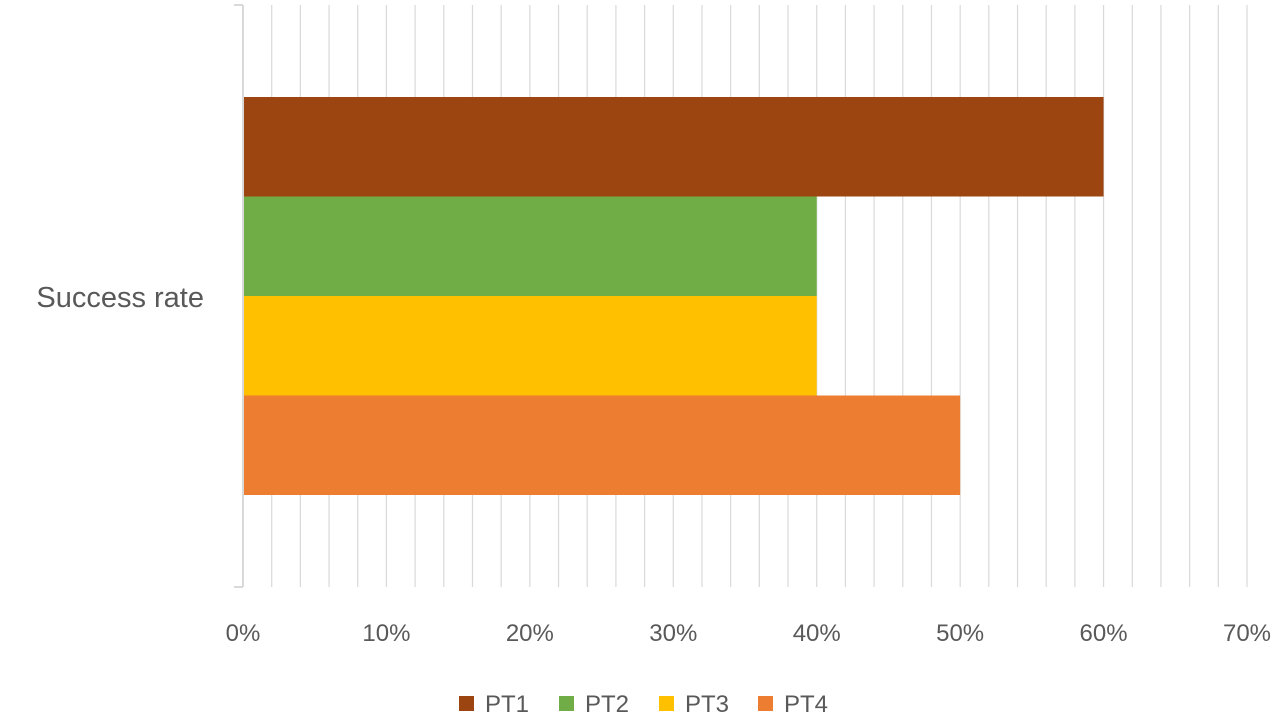  What do you see at coordinates (643, 704) in the screenshot?
I see `legend: PT1 PT2 PT3 PT4` at bounding box center [643, 704].